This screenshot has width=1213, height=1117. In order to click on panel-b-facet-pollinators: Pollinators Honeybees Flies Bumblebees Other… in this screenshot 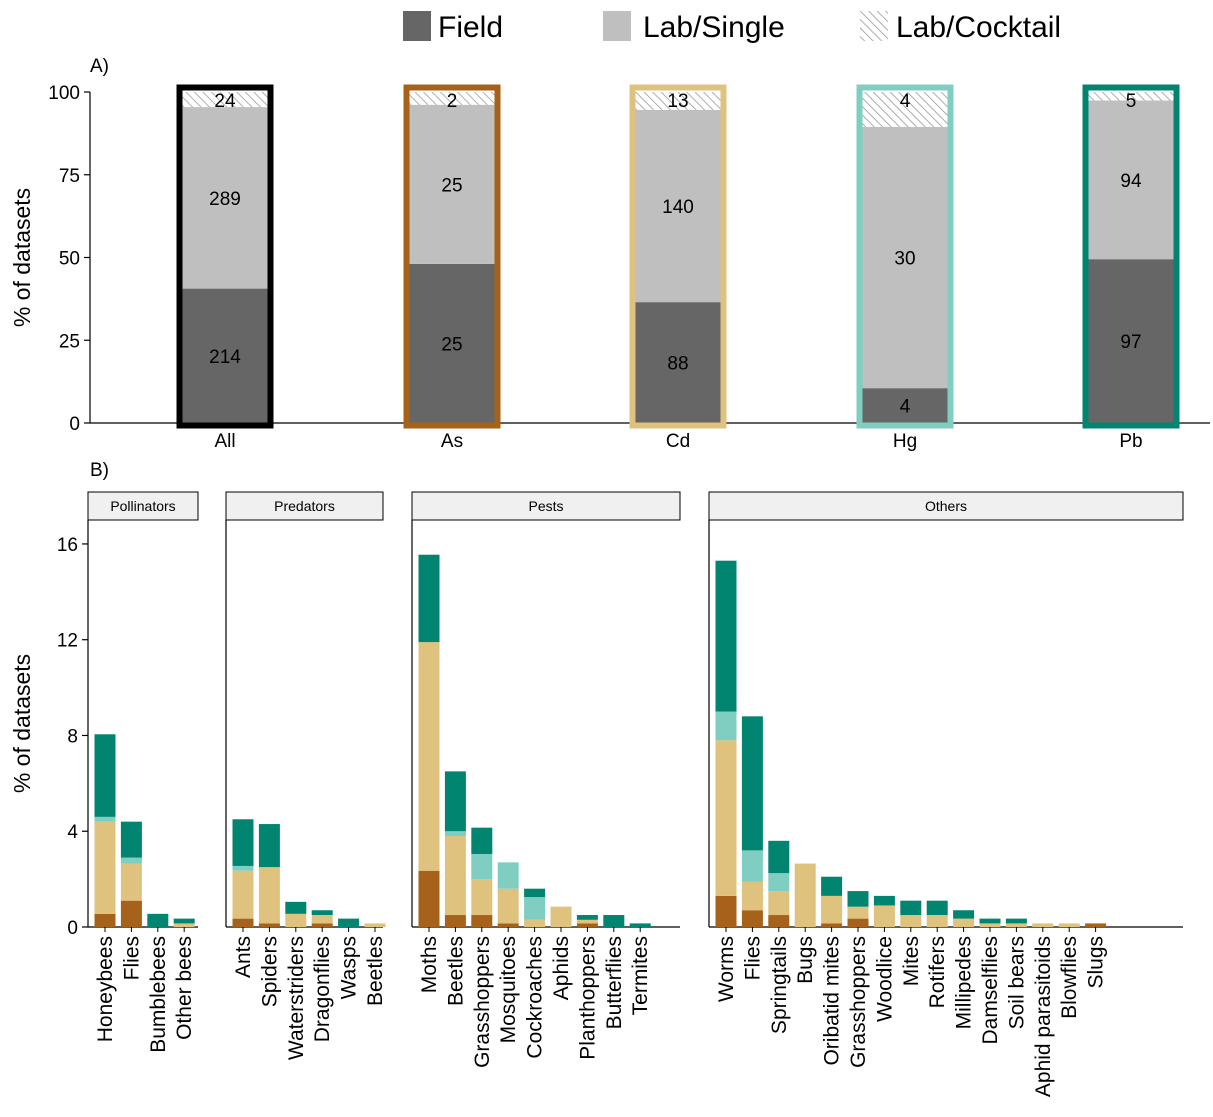, I will do `click(143, 772)`.